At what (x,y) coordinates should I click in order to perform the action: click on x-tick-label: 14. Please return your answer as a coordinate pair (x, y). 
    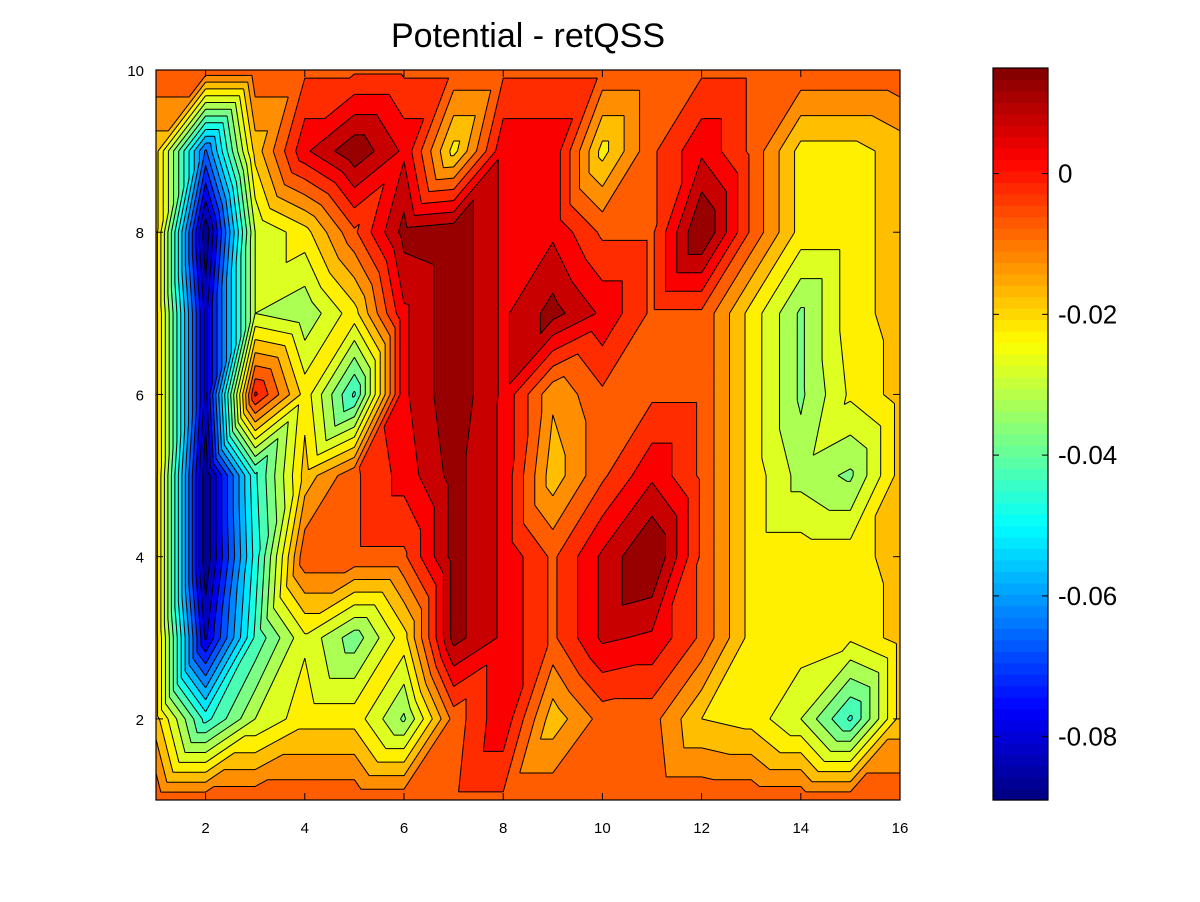
    Looking at the image, I should click on (800, 828).